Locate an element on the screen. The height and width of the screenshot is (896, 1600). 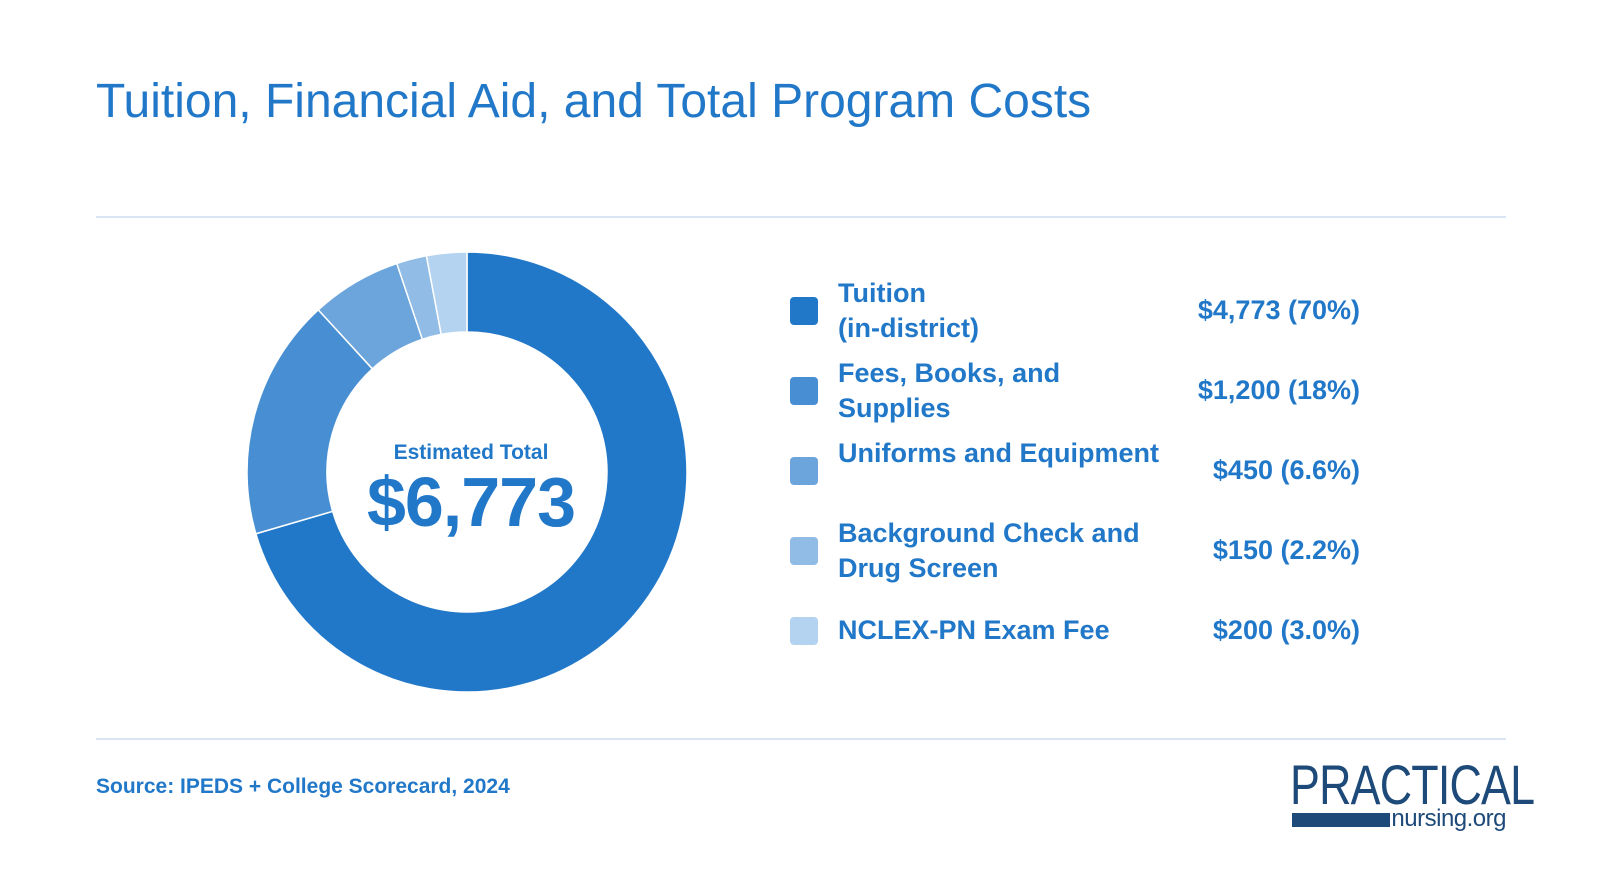
legend-label: NCLEX-PN Exam Fee is located at coordinates (974, 630).